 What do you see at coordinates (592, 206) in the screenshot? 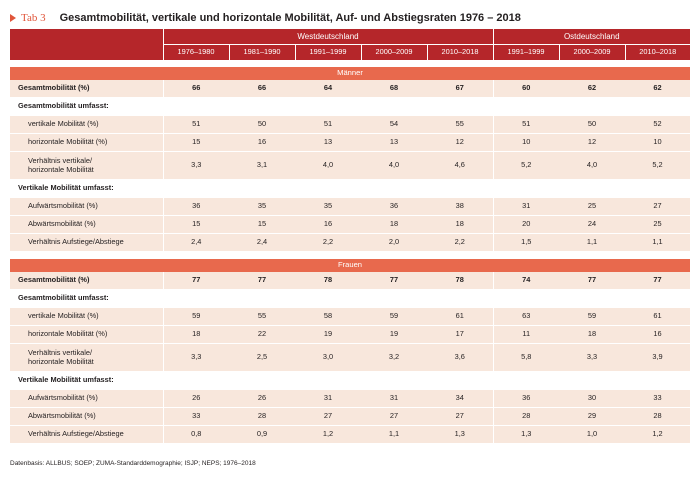
I see `value-cell: 25` at bounding box center [592, 206].